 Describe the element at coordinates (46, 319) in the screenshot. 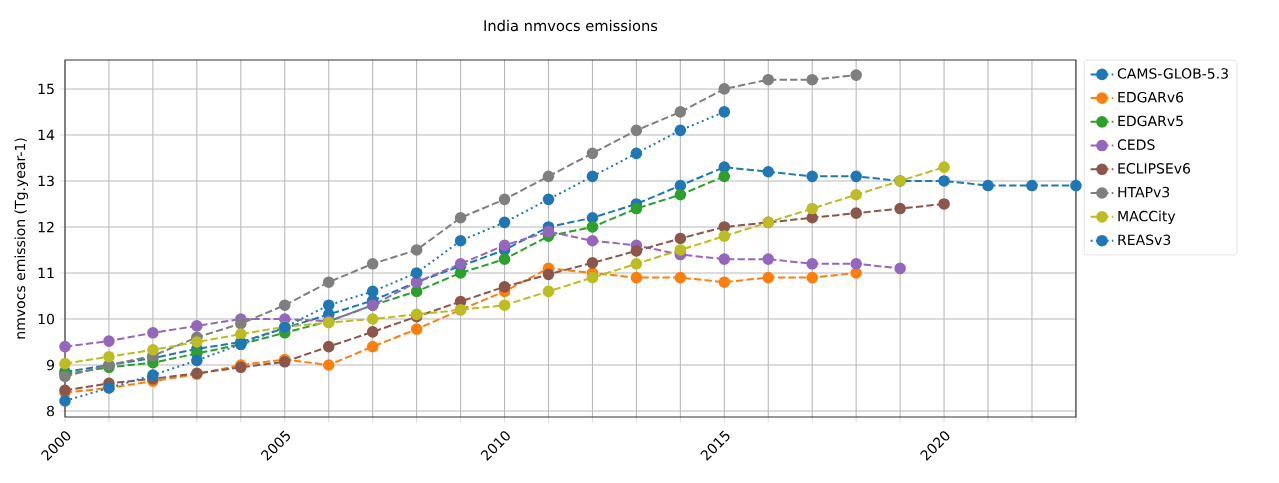

I see `y-tick-label: 10` at that location.